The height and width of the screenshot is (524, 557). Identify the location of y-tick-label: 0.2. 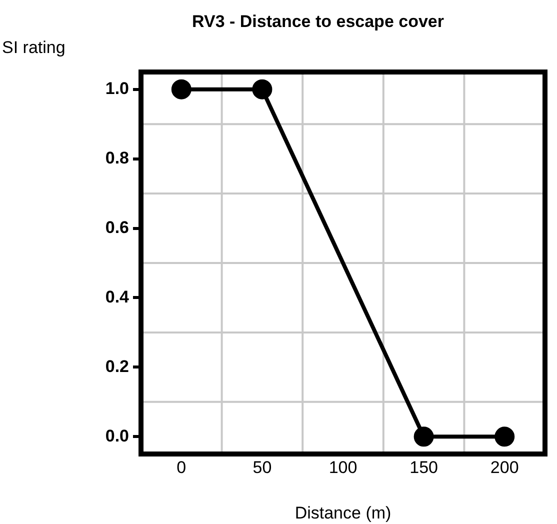
(117, 366).